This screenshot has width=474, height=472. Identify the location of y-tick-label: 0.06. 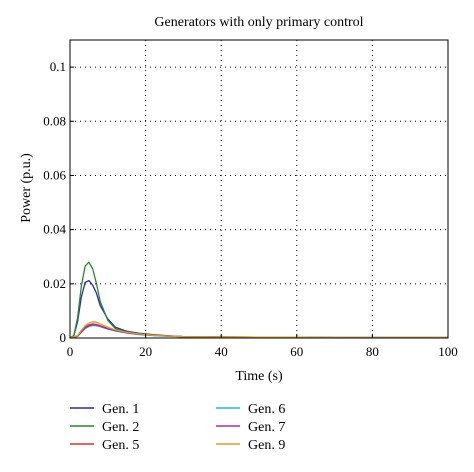
(54, 174).